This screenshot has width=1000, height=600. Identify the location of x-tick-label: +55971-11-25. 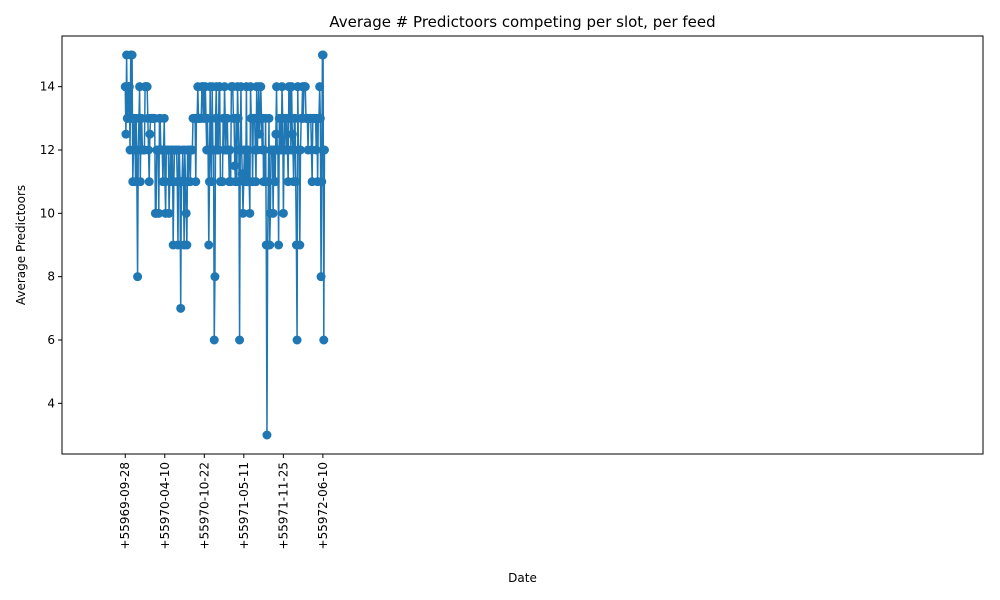
(283, 505).